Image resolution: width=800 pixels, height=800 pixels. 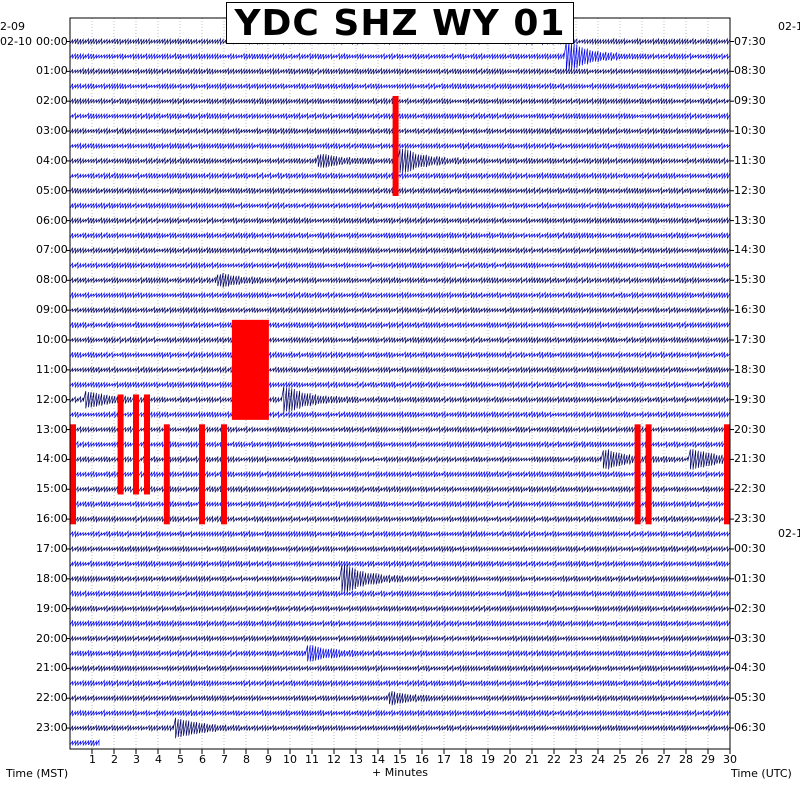 What do you see at coordinates (789, 533) in the screenshot?
I see `right-date-second: 02-1` at bounding box center [789, 533].